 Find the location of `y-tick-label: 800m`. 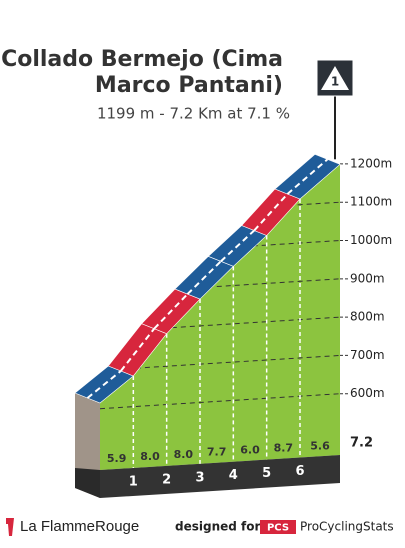

y-tick-label: 800m is located at coordinates (367, 317).